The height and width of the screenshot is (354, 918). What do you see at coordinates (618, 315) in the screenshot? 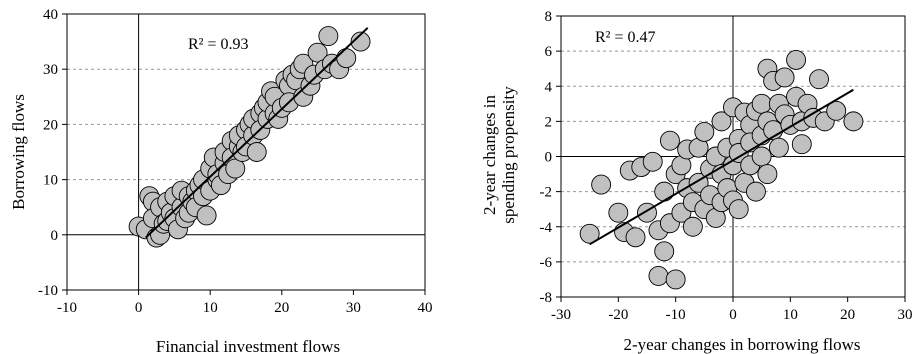
I see `right-x-tick-label: -20` at bounding box center [618, 315].